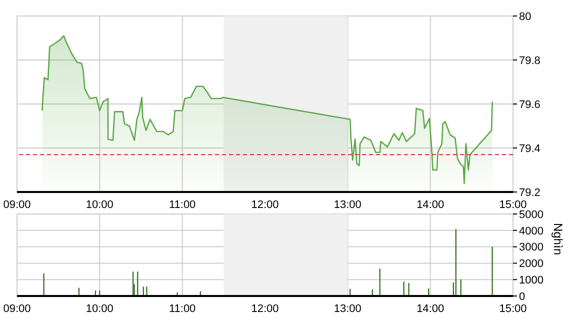 This screenshot has width=570, height=320. Describe the element at coordinates (522, 296) in the screenshot. I see `y-tick-label: 0` at that location.